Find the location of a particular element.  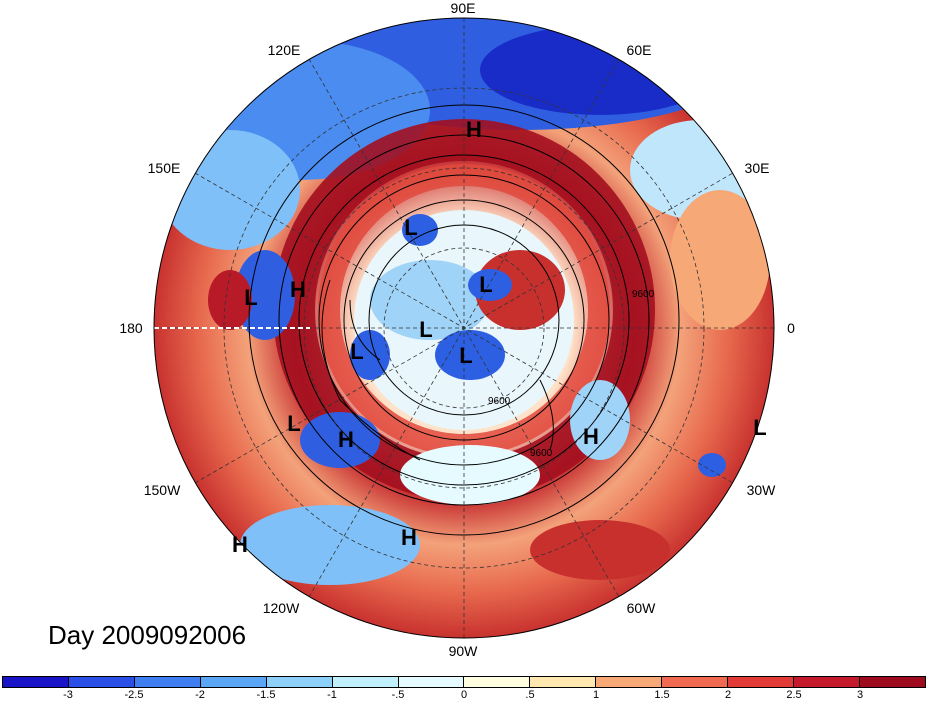

lon-label-120w: 120W is located at coordinates (281, 608).